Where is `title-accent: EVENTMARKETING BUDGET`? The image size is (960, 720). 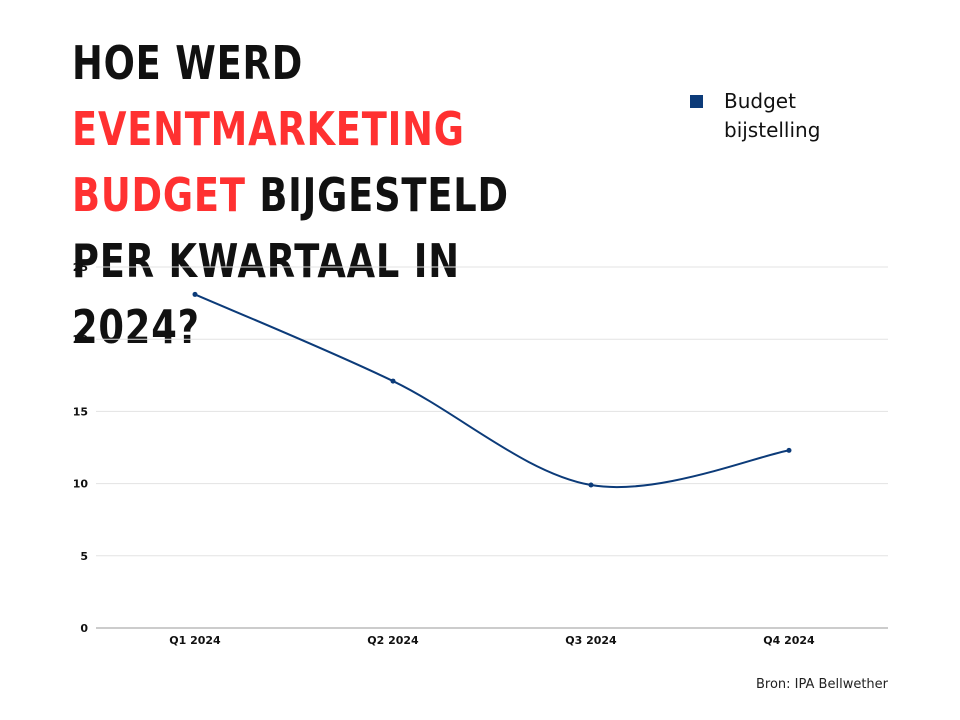 title-accent: EVENTMARKETING BUDGET is located at coordinates (268, 162).